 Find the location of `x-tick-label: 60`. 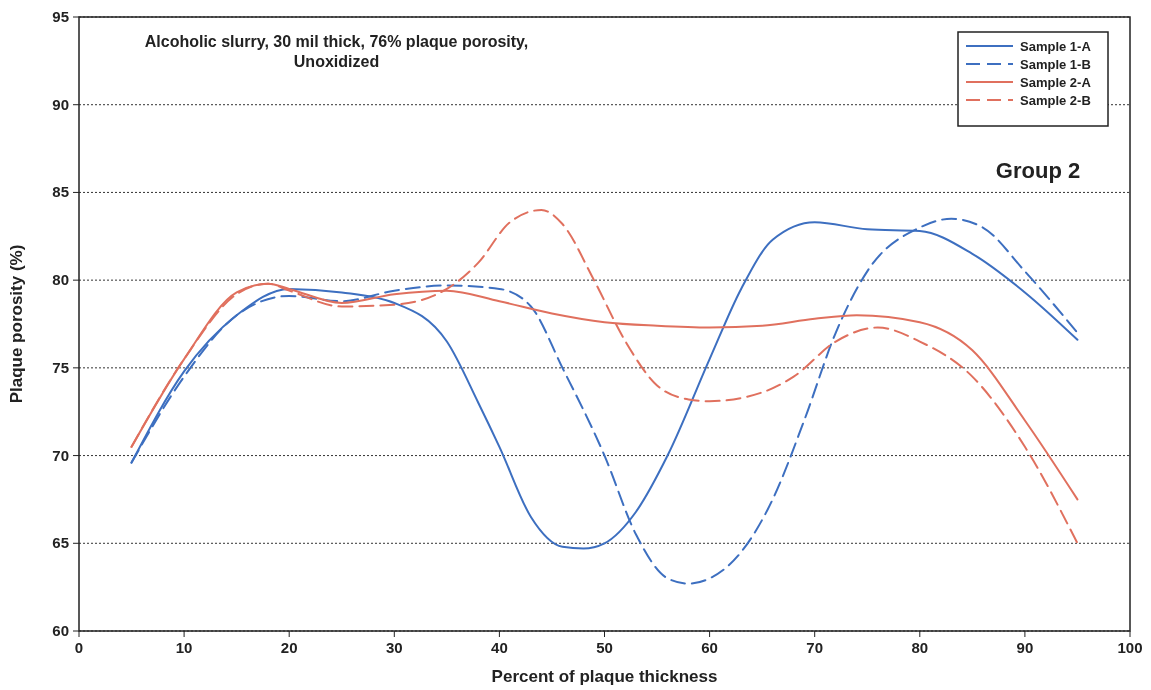

x-tick-label: 60 is located at coordinates (709, 647).